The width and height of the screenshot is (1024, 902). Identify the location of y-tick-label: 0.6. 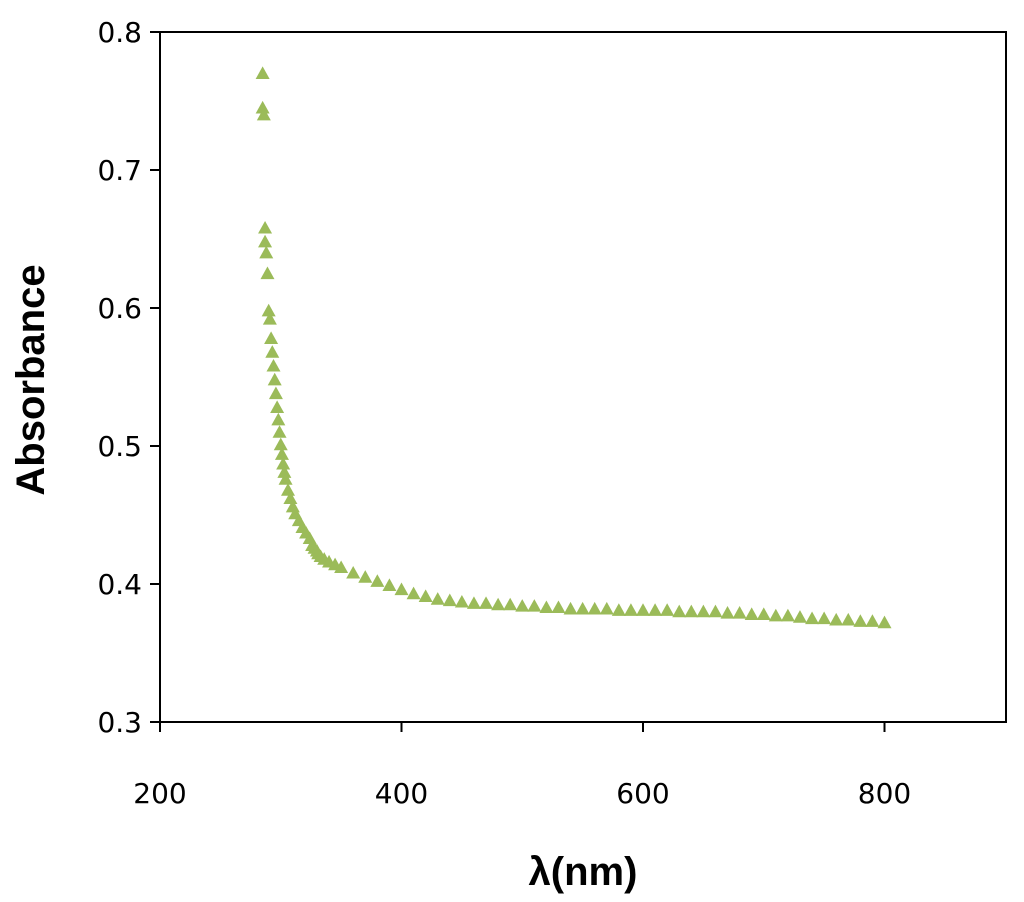
(119, 308).